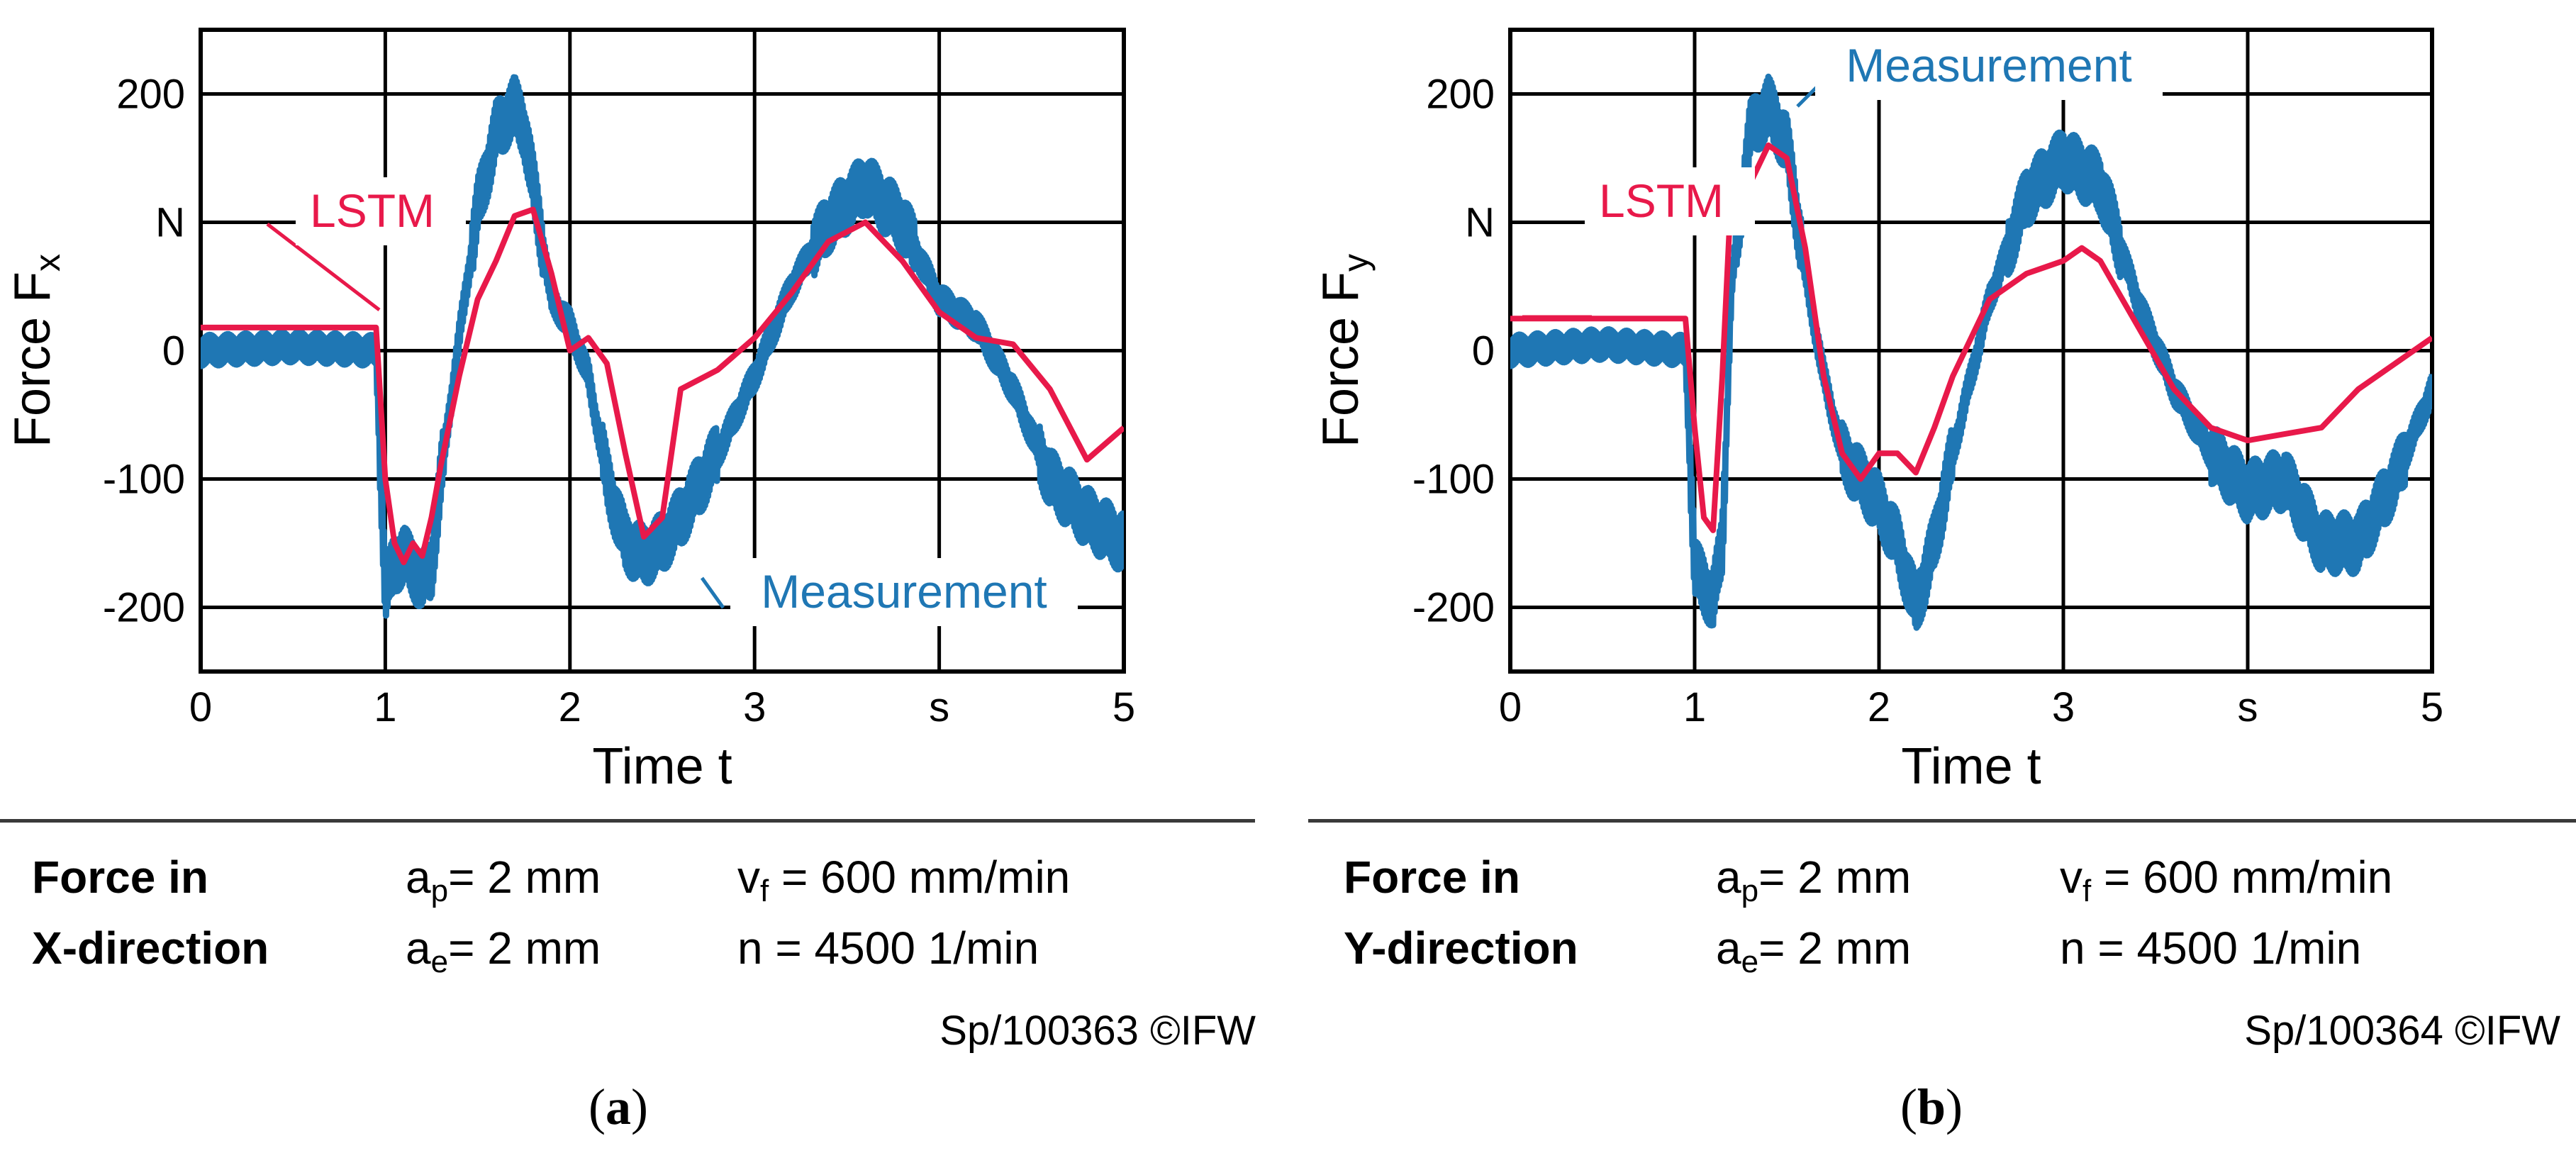  I want to click on measurement-leader-line, so click(712, 592).